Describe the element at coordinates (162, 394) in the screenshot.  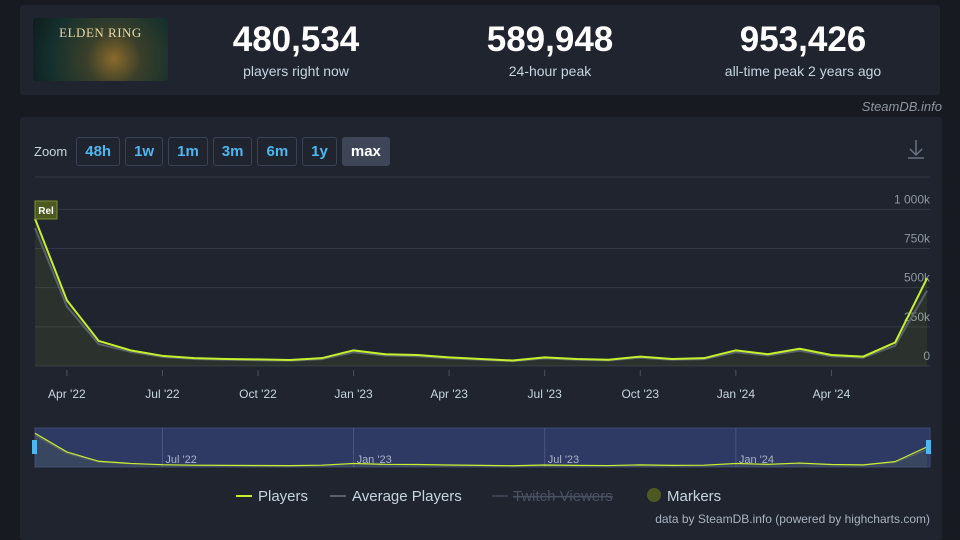
I see `x-tick-label: Jul '22` at that location.